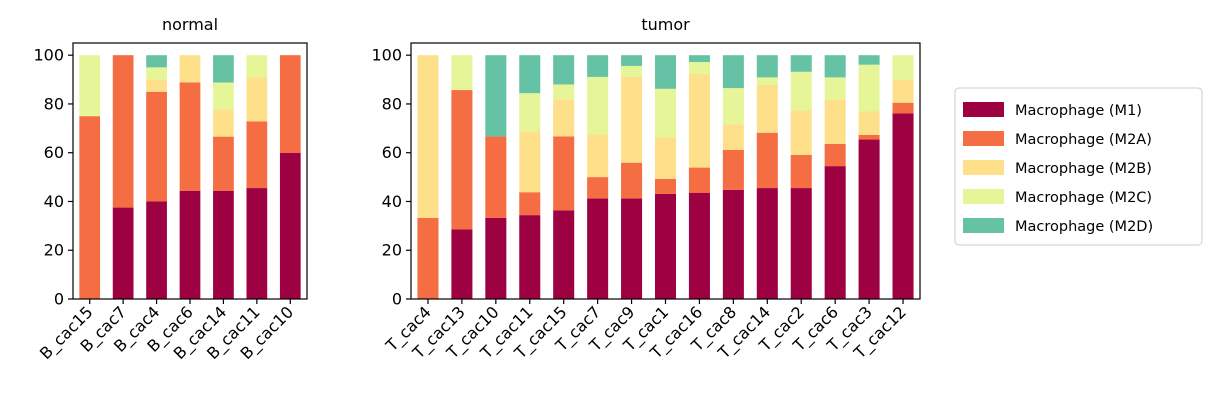 The image size is (1216, 405). What do you see at coordinates (392, 250) in the screenshot?
I see `y-tick-label: 20` at bounding box center [392, 250].